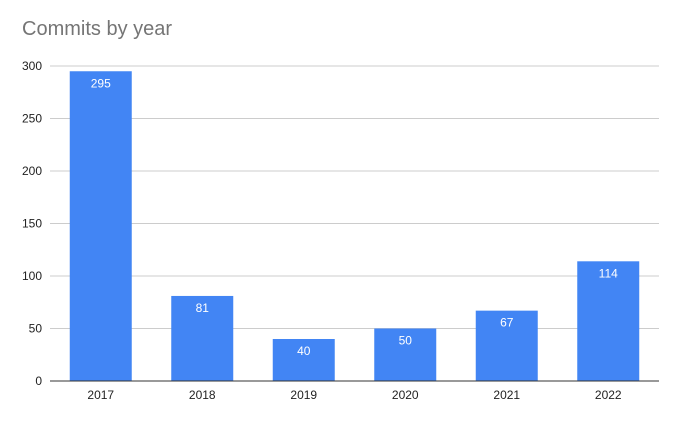 The height and width of the screenshot is (423, 681). What do you see at coordinates (97, 29) in the screenshot?
I see `chart-title: Commits by year` at bounding box center [97, 29].